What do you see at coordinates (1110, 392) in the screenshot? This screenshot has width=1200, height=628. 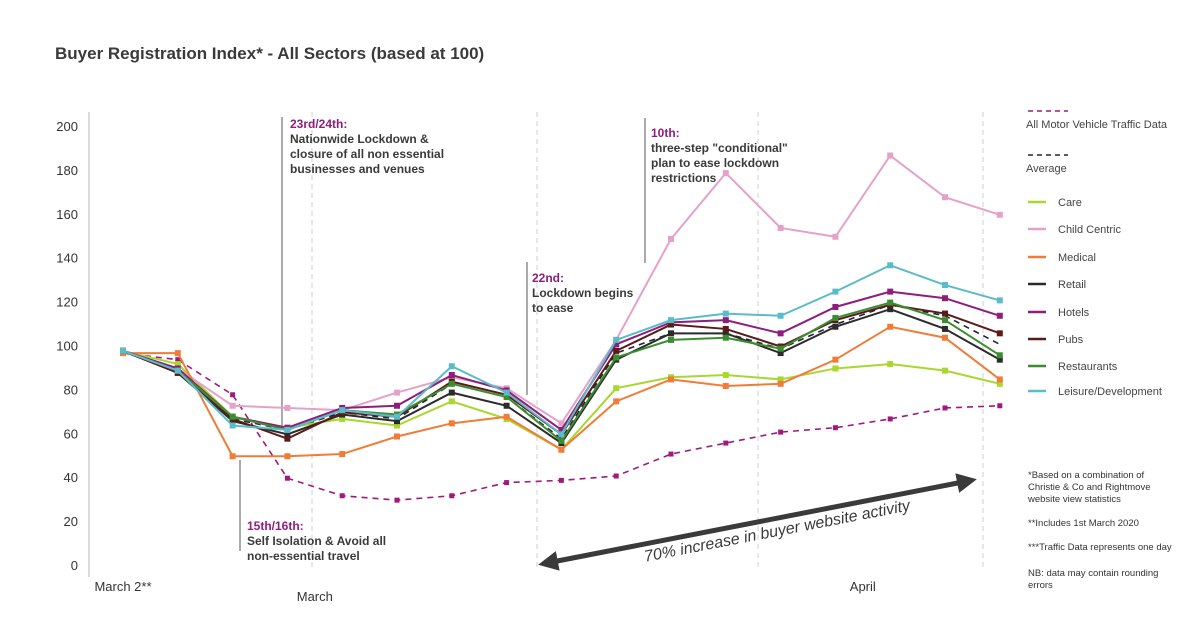 I see `legend-label: Leisure/Development` at bounding box center [1110, 392].